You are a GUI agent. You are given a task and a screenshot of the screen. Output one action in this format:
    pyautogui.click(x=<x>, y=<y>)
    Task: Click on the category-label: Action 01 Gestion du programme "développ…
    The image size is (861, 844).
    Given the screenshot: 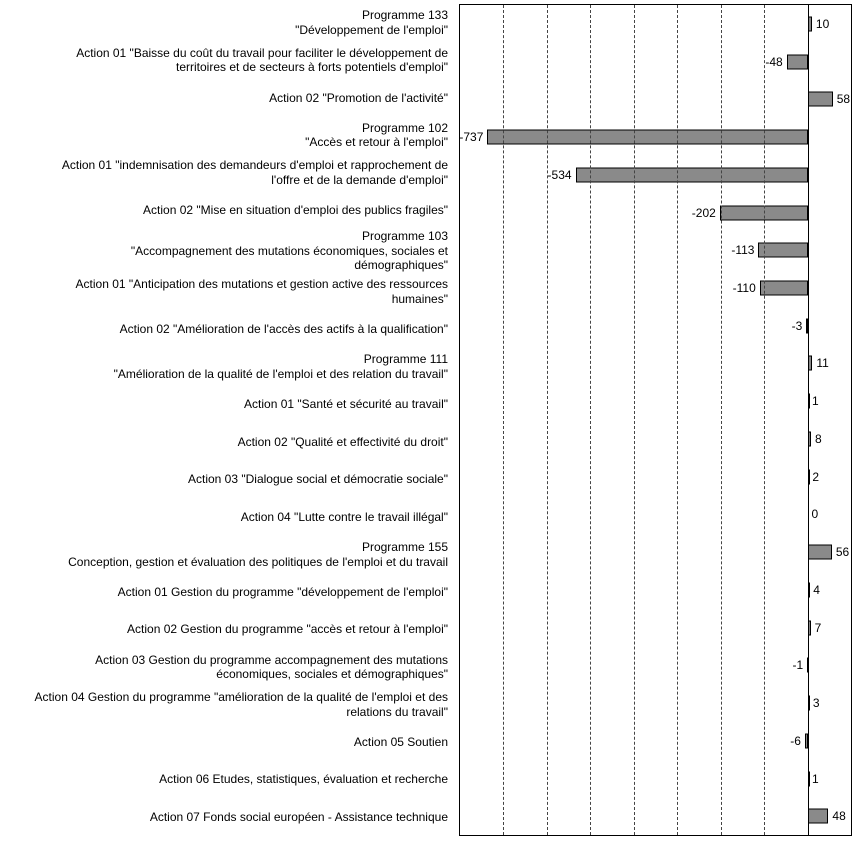 What is the action you would take?
    pyautogui.click(x=282, y=591)
    